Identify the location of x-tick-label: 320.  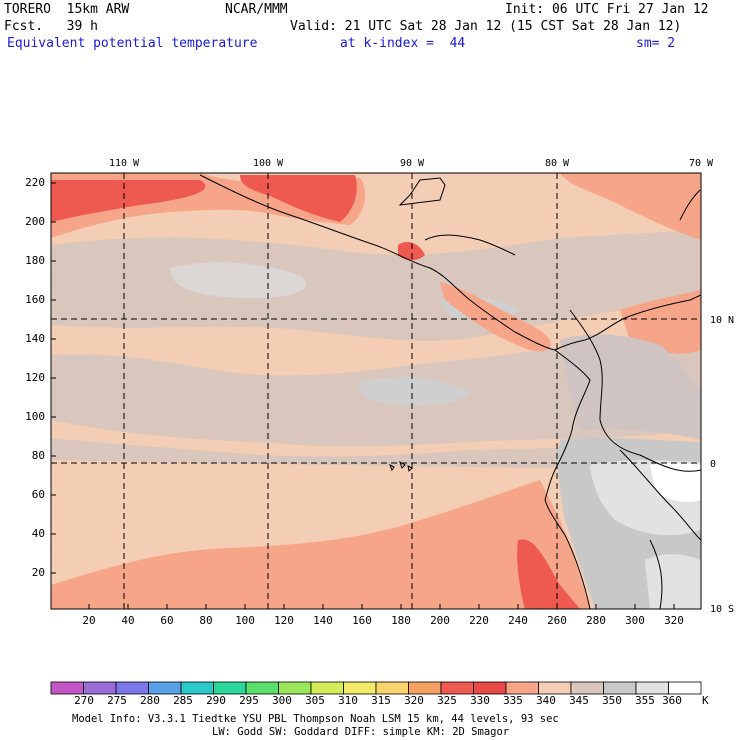
(674, 620).